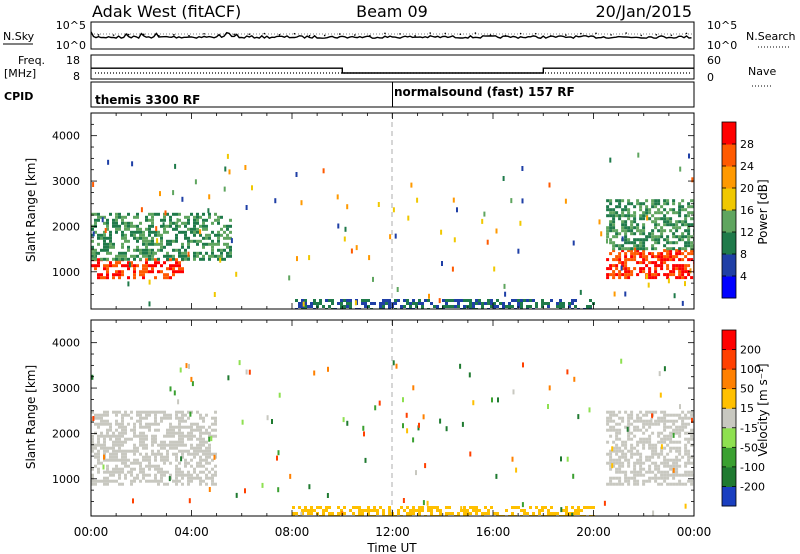 Image resolution: width=800 pixels, height=554 pixels. Describe the element at coordinates (392, 532) in the screenshot. I see `xtick-label: 12:00` at that location.